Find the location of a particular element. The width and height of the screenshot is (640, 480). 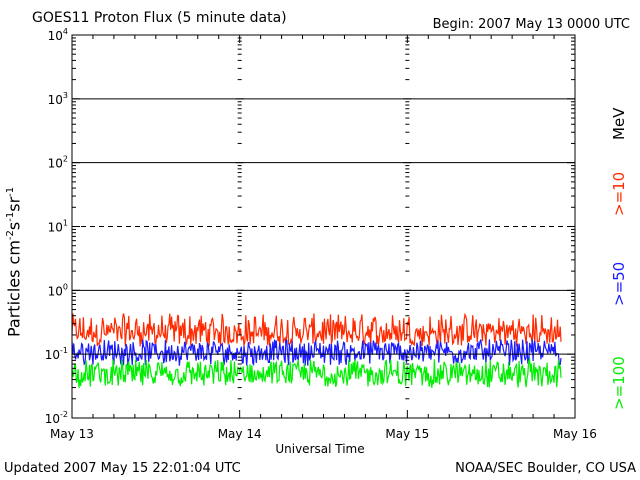

series-layer is located at coordinates (316, 350).